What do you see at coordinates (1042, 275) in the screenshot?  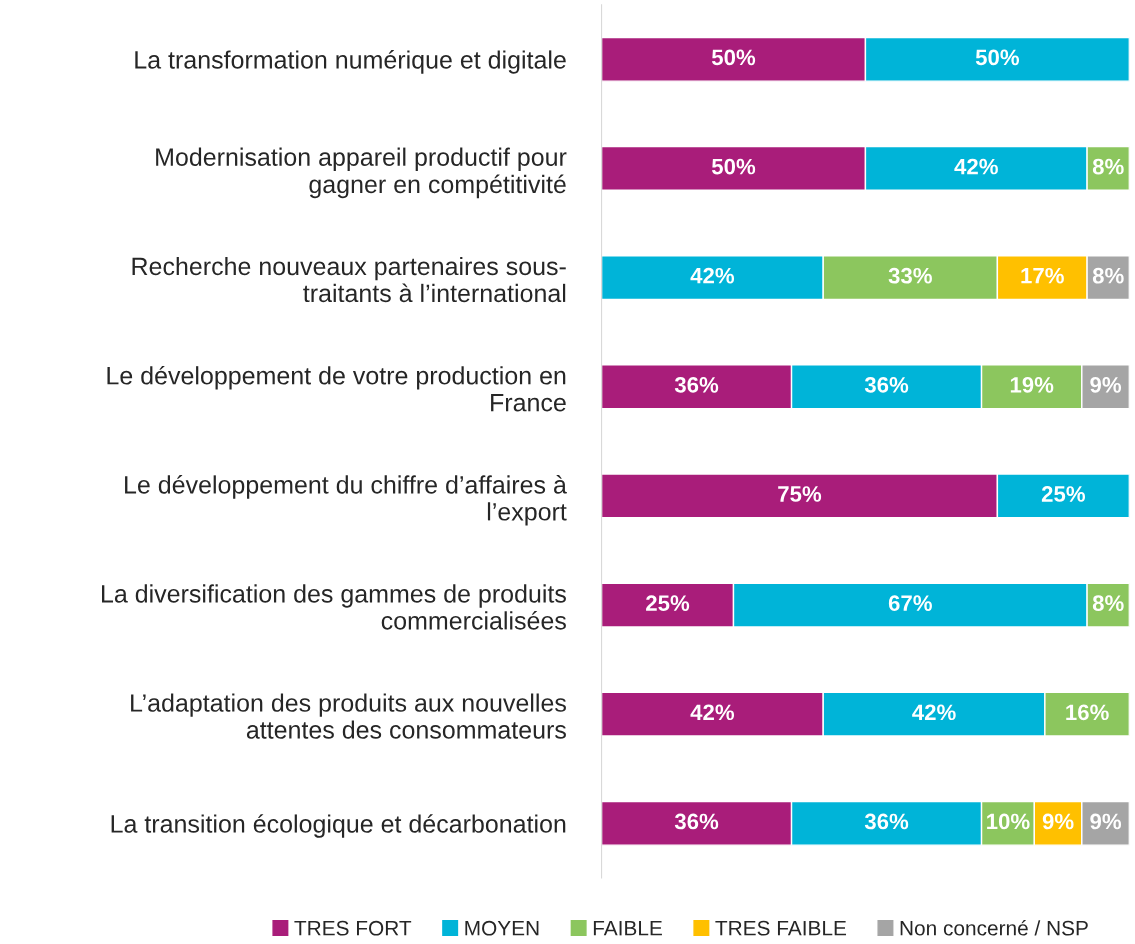 I see `data-label: 17%` at bounding box center [1042, 275].